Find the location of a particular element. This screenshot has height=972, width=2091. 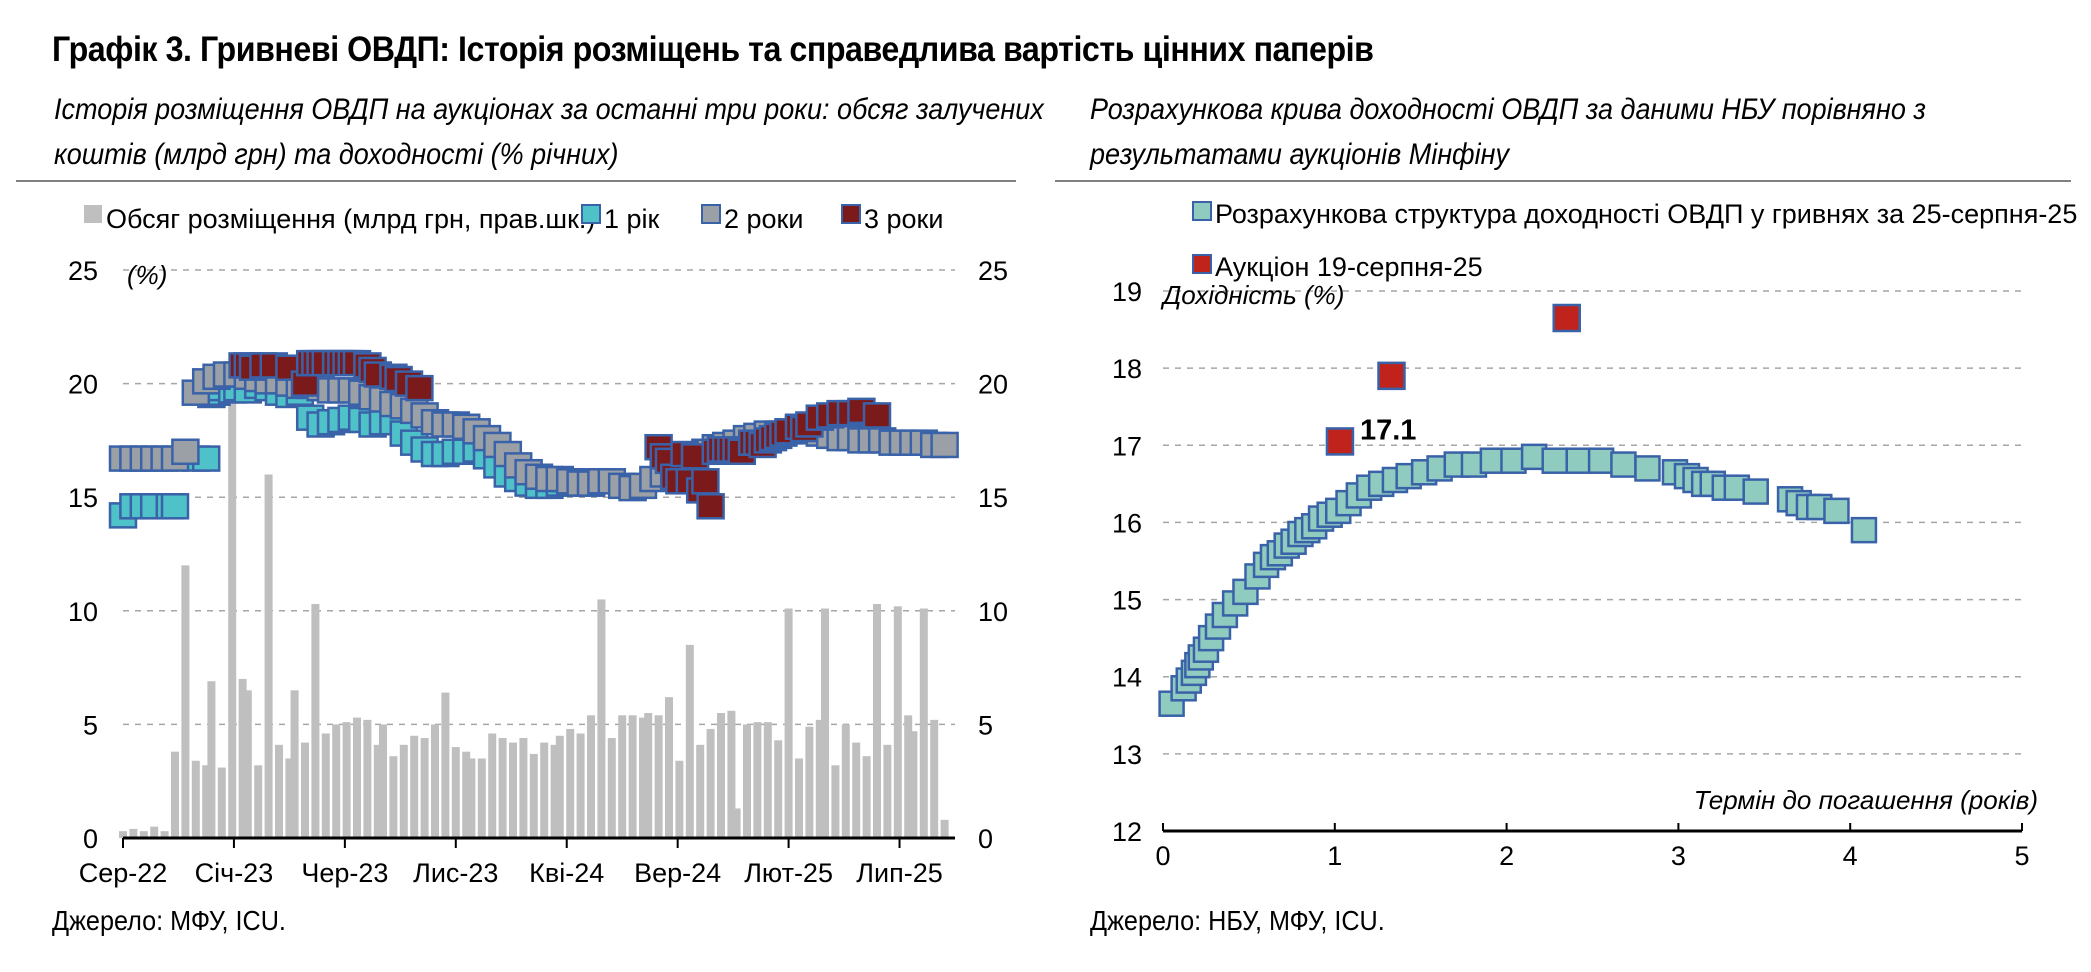

right-ytick-label: 13 is located at coordinates (1127, 755).